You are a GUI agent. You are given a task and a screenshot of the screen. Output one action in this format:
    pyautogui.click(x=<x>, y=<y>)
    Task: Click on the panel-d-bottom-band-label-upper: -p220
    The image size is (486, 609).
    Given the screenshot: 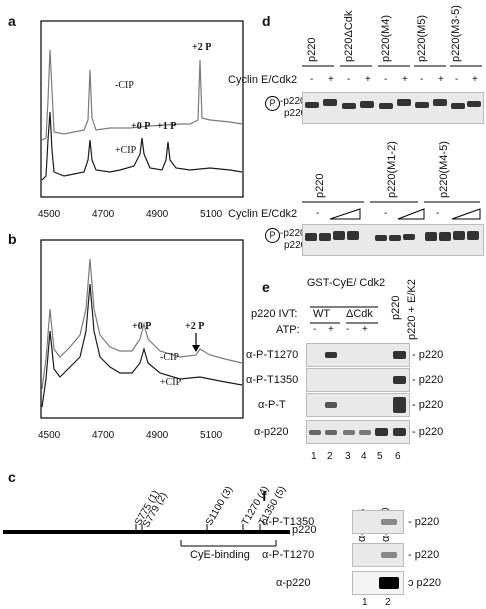 What is the action you would take?
    pyautogui.click(x=293, y=233)
    